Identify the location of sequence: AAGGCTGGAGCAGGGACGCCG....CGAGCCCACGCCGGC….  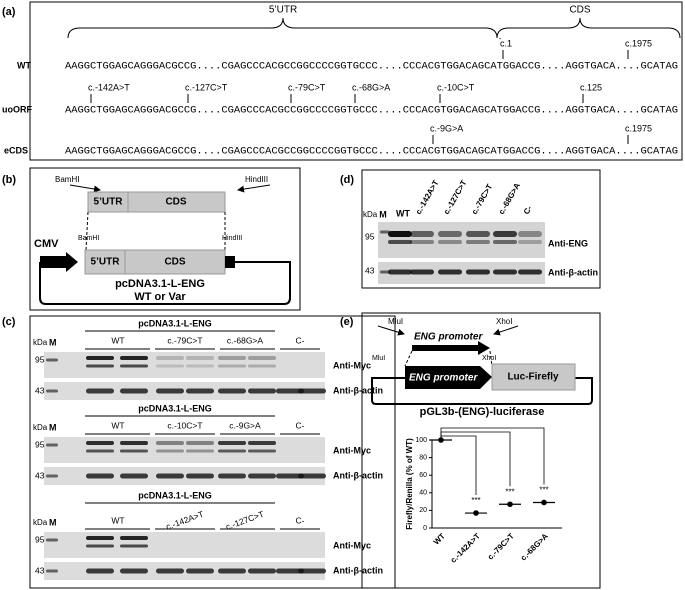
(371, 152).